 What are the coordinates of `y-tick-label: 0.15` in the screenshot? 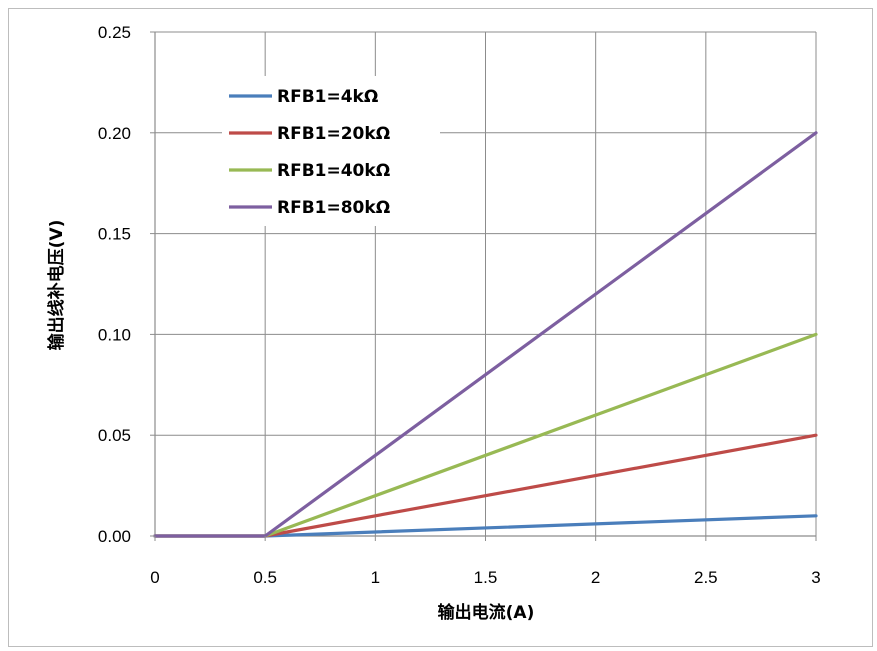 It's located at (114, 234).